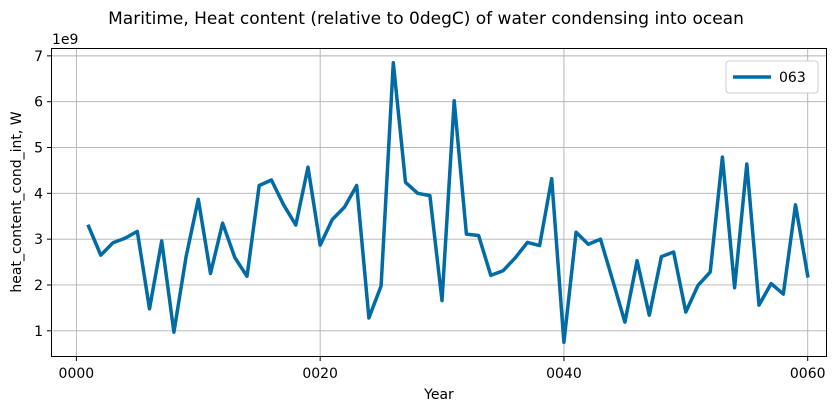 Image resolution: width=837 pixels, height=412 pixels. Describe the element at coordinates (320, 374) in the screenshot. I see `x-tick-label: 0020` at that location.